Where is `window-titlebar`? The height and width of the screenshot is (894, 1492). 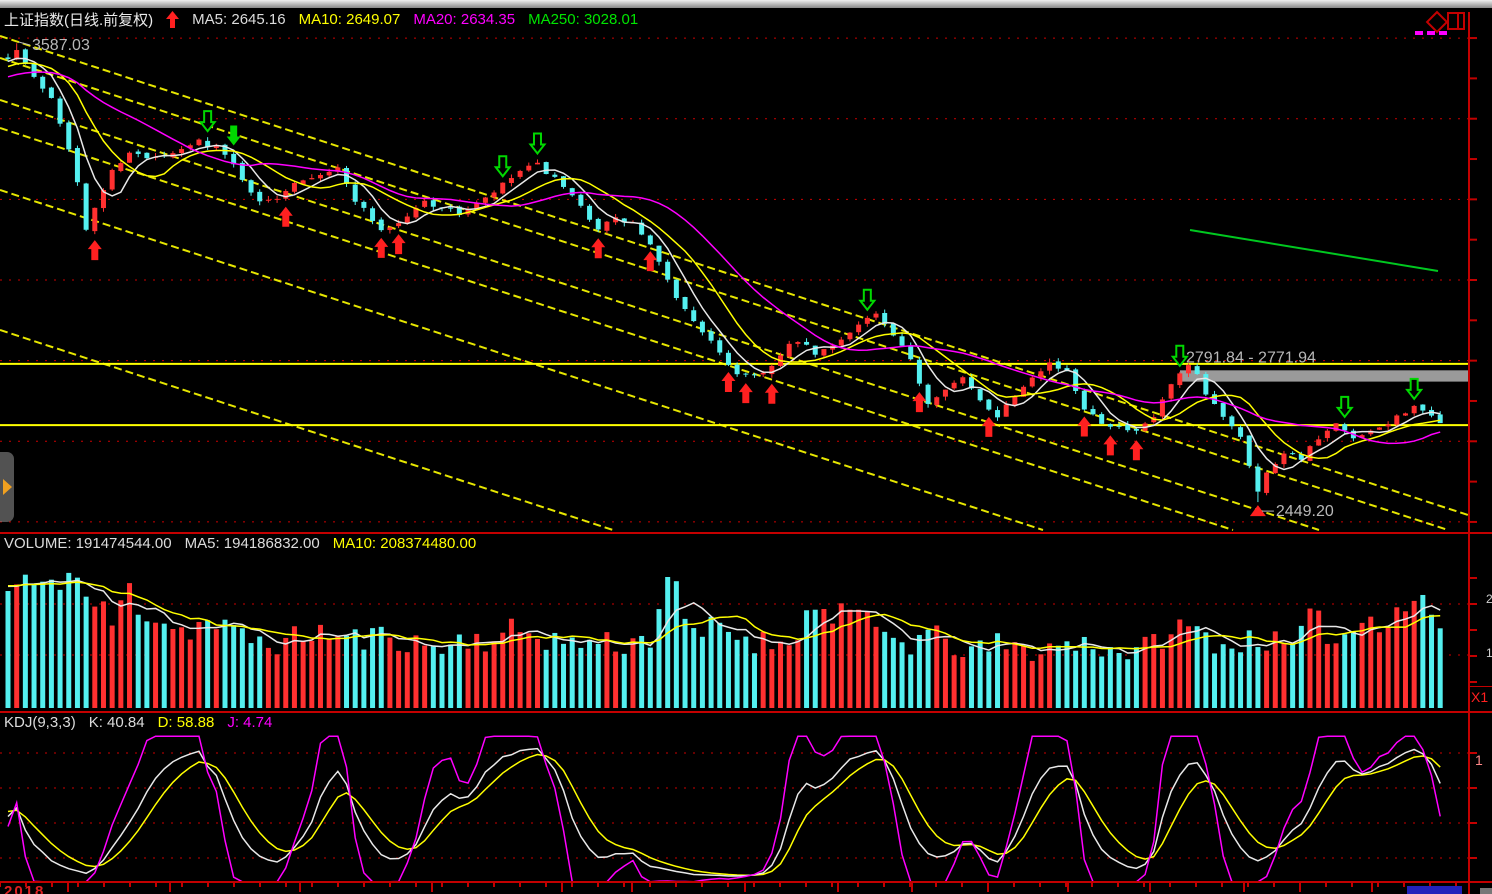 window-titlebar is located at coordinates (746, 4).